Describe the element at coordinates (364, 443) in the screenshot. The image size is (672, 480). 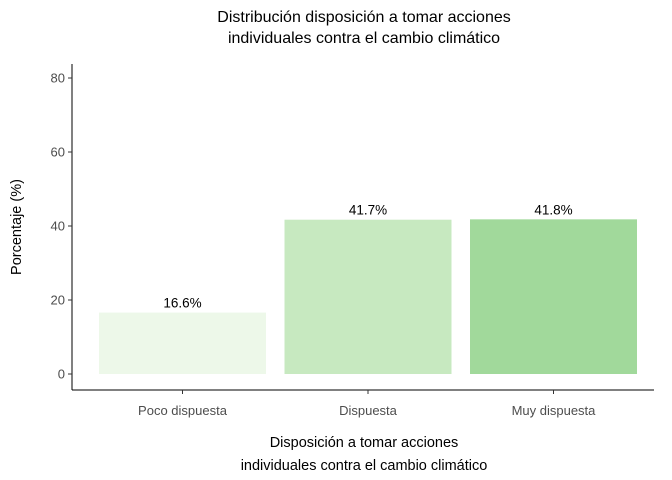
I see `x-axis-label-line-1: Disposición a tomar acciones` at that location.